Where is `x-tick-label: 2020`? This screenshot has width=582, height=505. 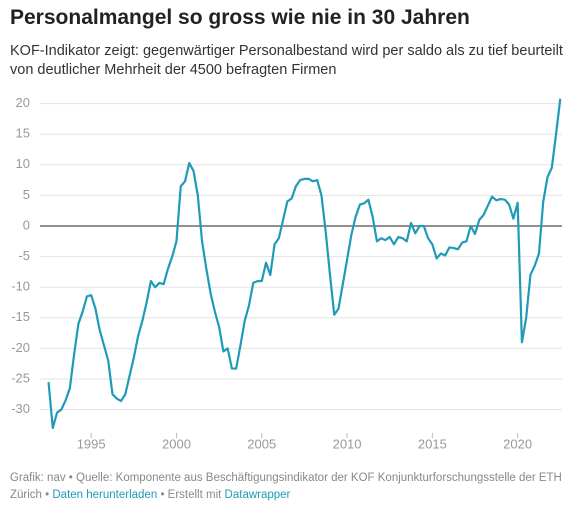
x-tick-label: 2020 is located at coordinates (517, 443).